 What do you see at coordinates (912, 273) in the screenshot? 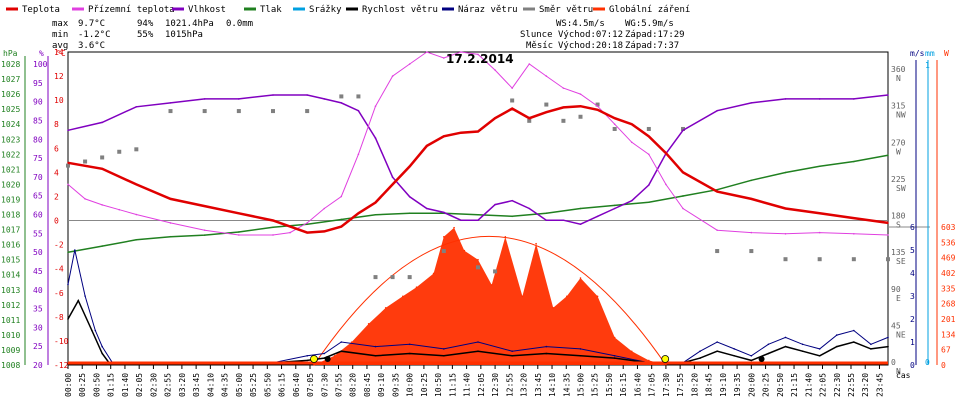
I see `ms-tick: 4` at bounding box center [912, 273].